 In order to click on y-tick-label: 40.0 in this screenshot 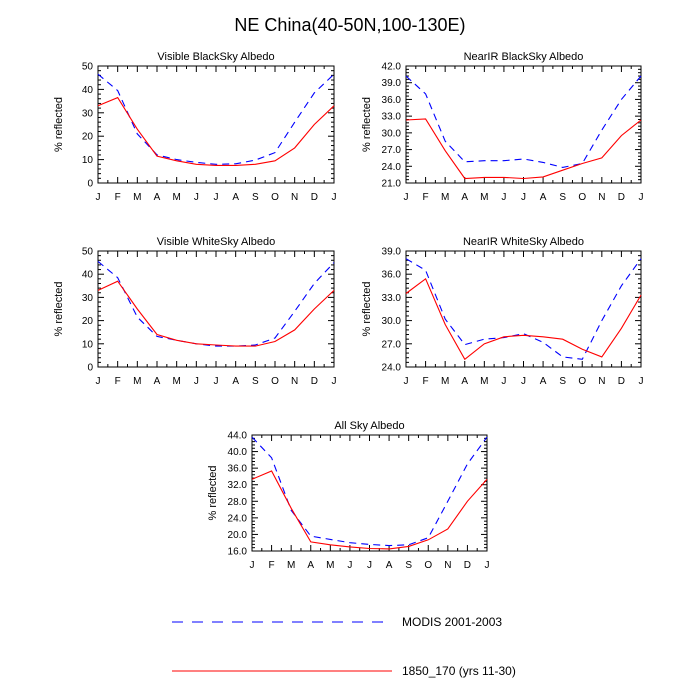, I will do `click(238, 452)`.